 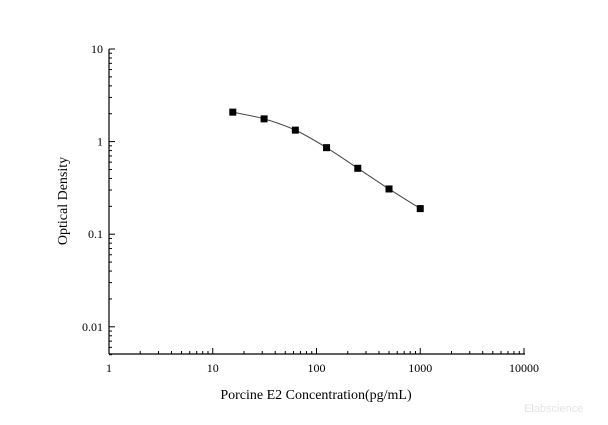 I want to click on y-tick-label: 1, so click(x=100, y=142).